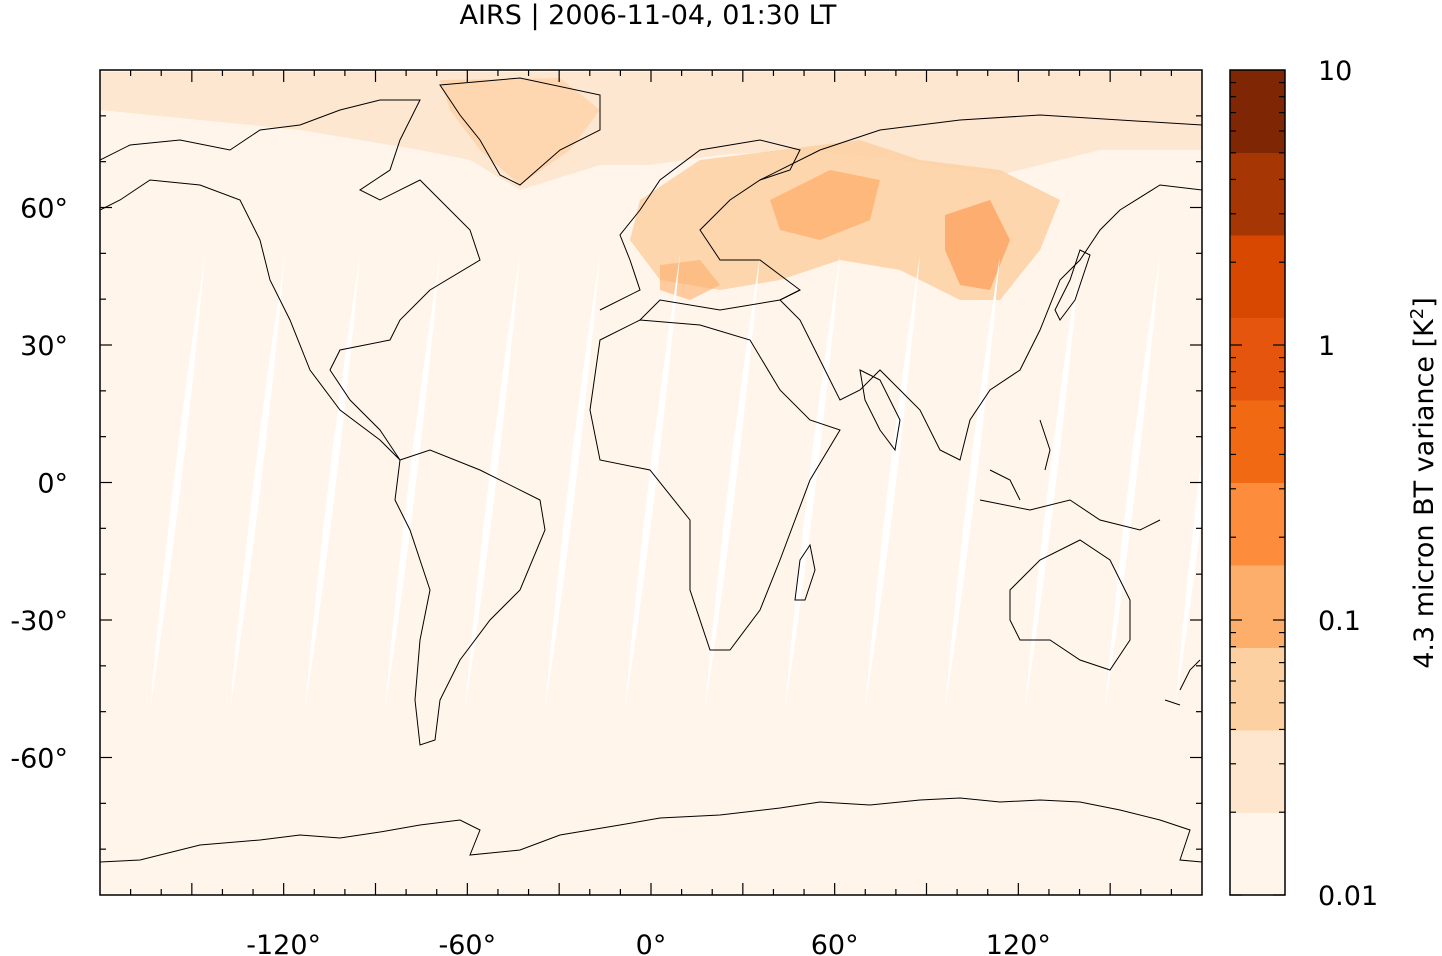 The height and width of the screenshot is (956, 1442). What do you see at coordinates (39, 759) in the screenshot?
I see `lat-tick-label: -60°` at bounding box center [39, 759].